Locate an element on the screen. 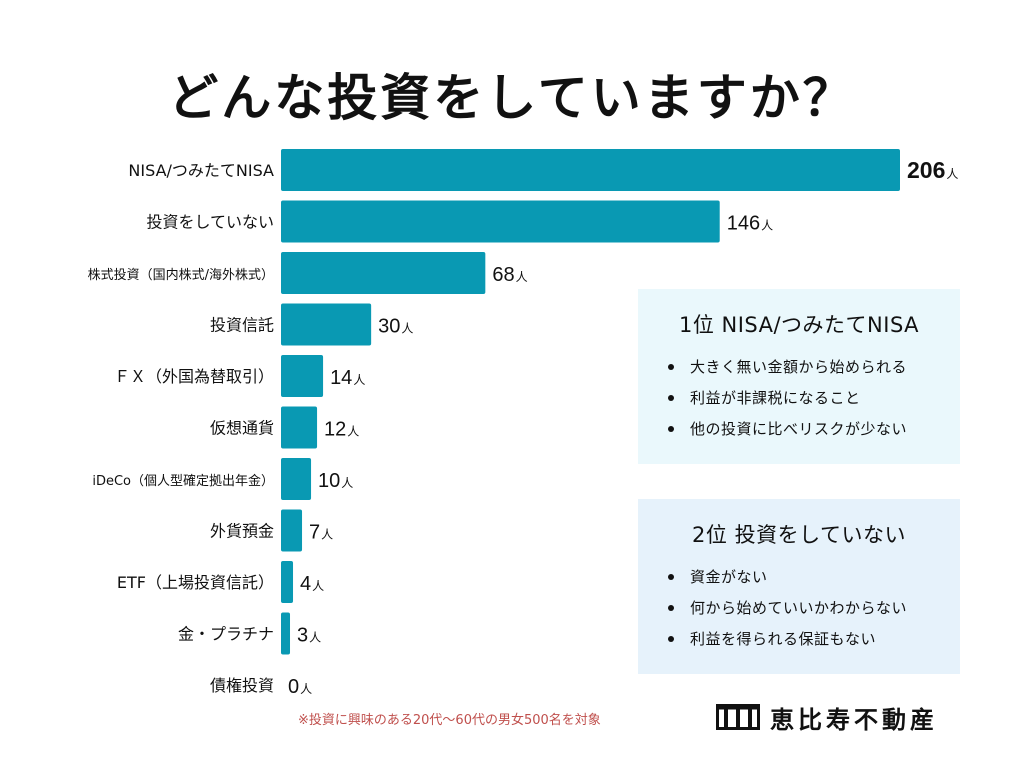  list-item: 大きく無い金額から始められる is located at coordinates (787, 372).